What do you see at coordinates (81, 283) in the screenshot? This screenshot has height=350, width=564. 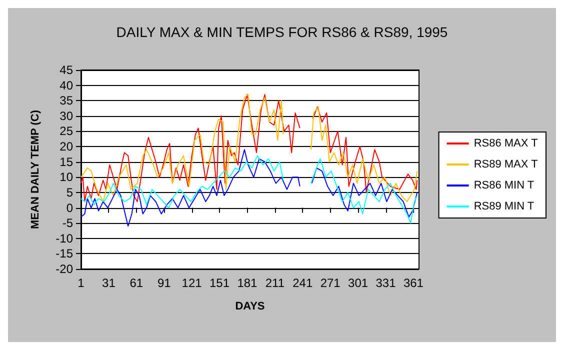 I see `x-tick-label: 1` at bounding box center [81, 283].